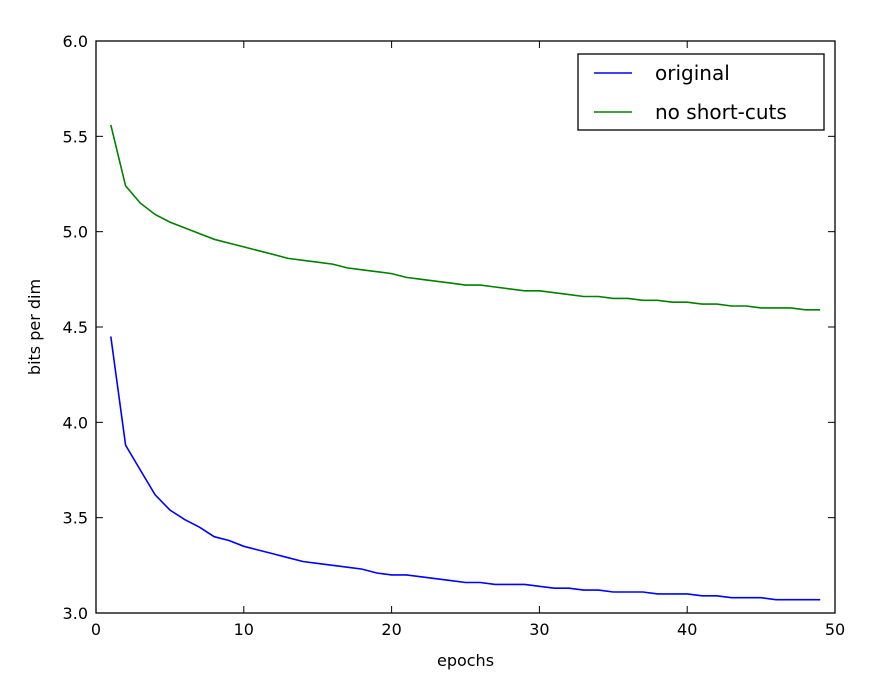 This screenshot has height=690, width=870. What do you see at coordinates (835, 629) in the screenshot?
I see `x-tick-label: 50` at bounding box center [835, 629].